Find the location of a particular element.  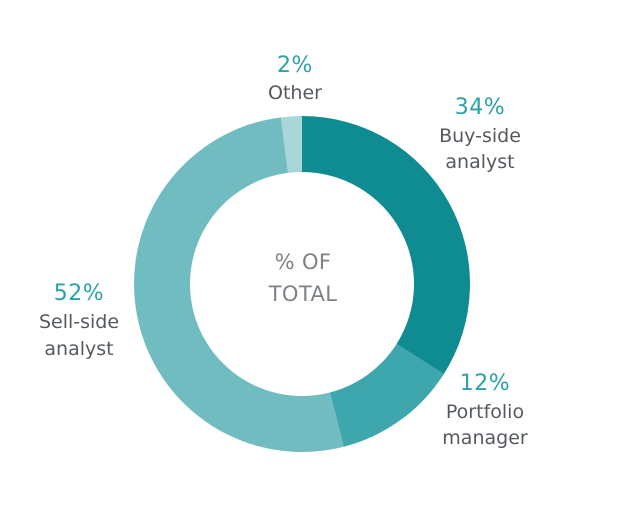

center-label-line-2: TOTAL is located at coordinates (303, 294).